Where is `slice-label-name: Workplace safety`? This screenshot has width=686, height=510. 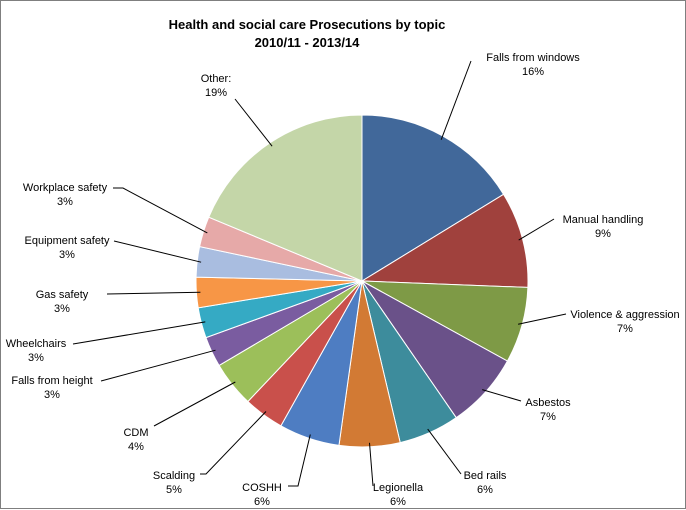
slice-label-name: Workplace safety is located at coordinates (65, 188).